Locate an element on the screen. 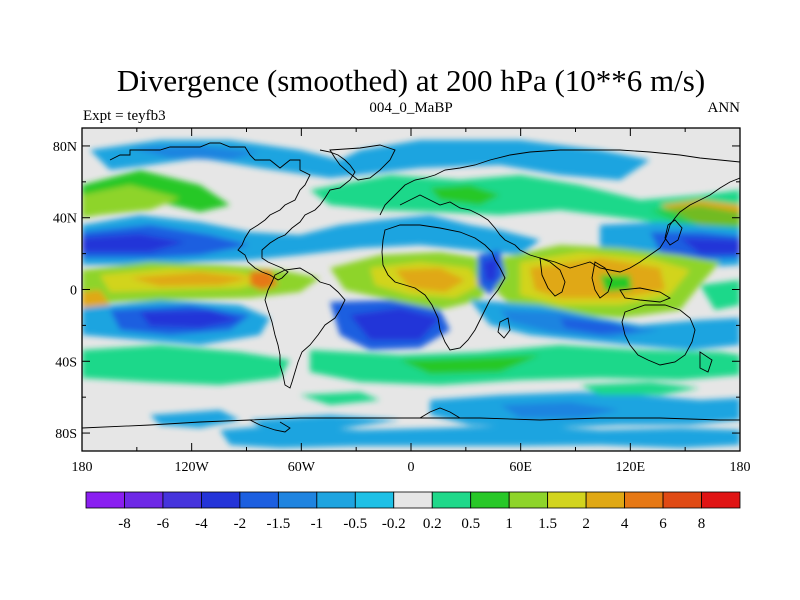 The height and width of the screenshot is (600, 800). north-america-coast is located at coordinates (232, 211).